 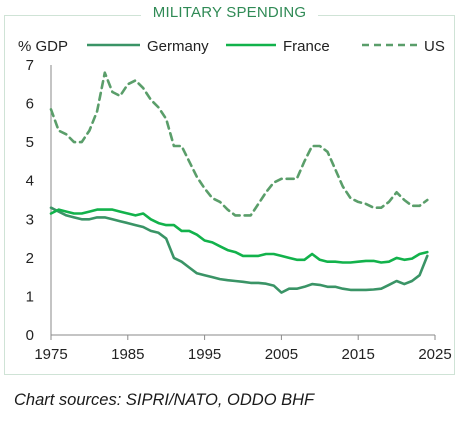 What do you see at coordinates (30, 104) in the screenshot?
I see `y-tick-label: 6` at bounding box center [30, 104].